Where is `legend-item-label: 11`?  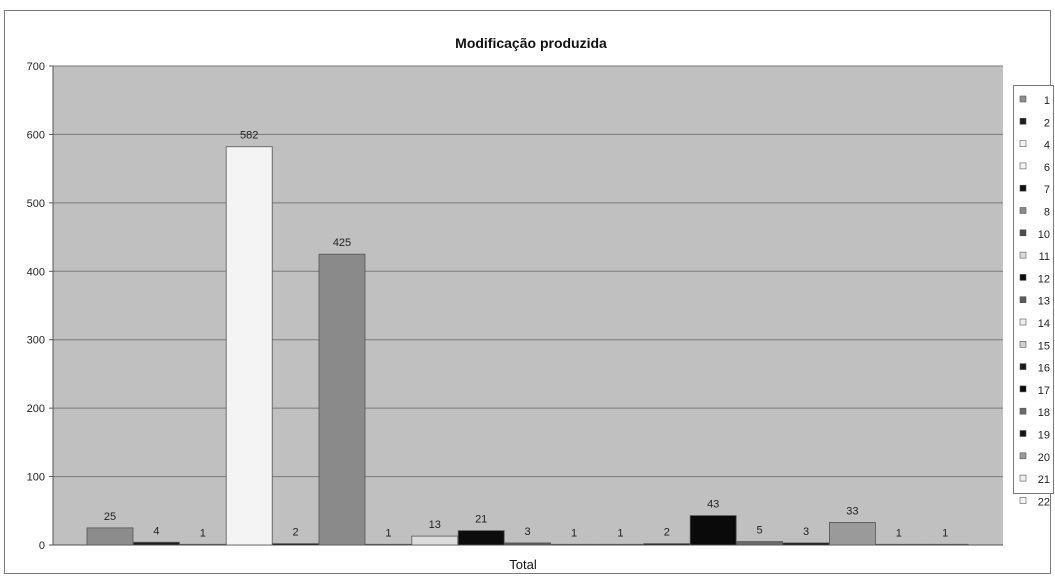 legend-item-label: 11 is located at coordinates (1044, 257).